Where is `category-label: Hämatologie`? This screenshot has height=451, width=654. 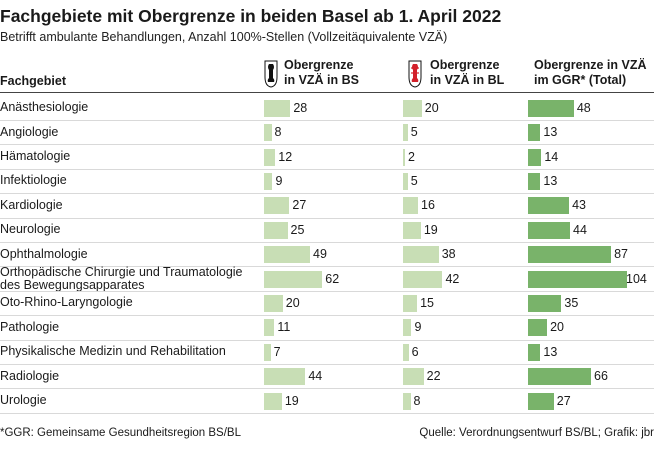
category-label: Hämatologie is located at coordinates (35, 156).